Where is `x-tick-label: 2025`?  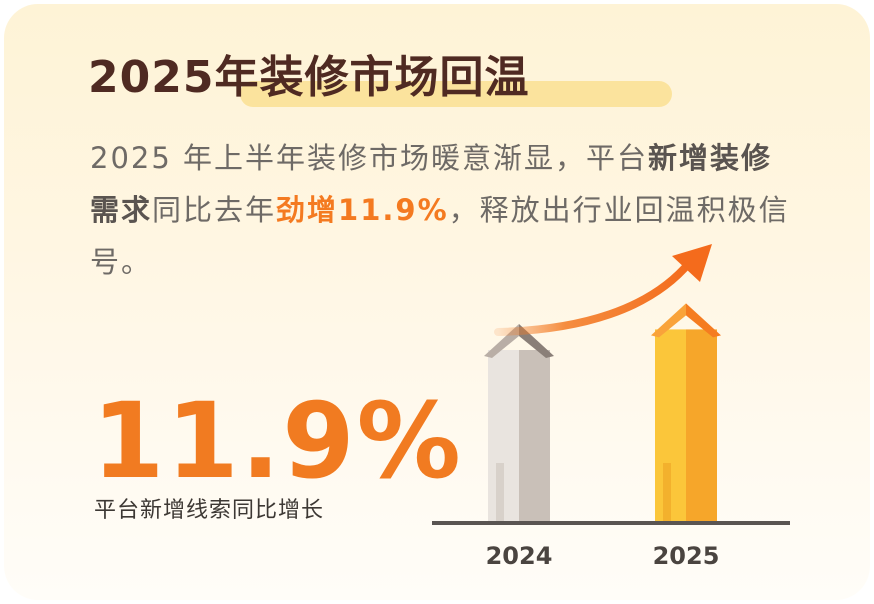
x-tick-label: 2025 is located at coordinates (686, 556).